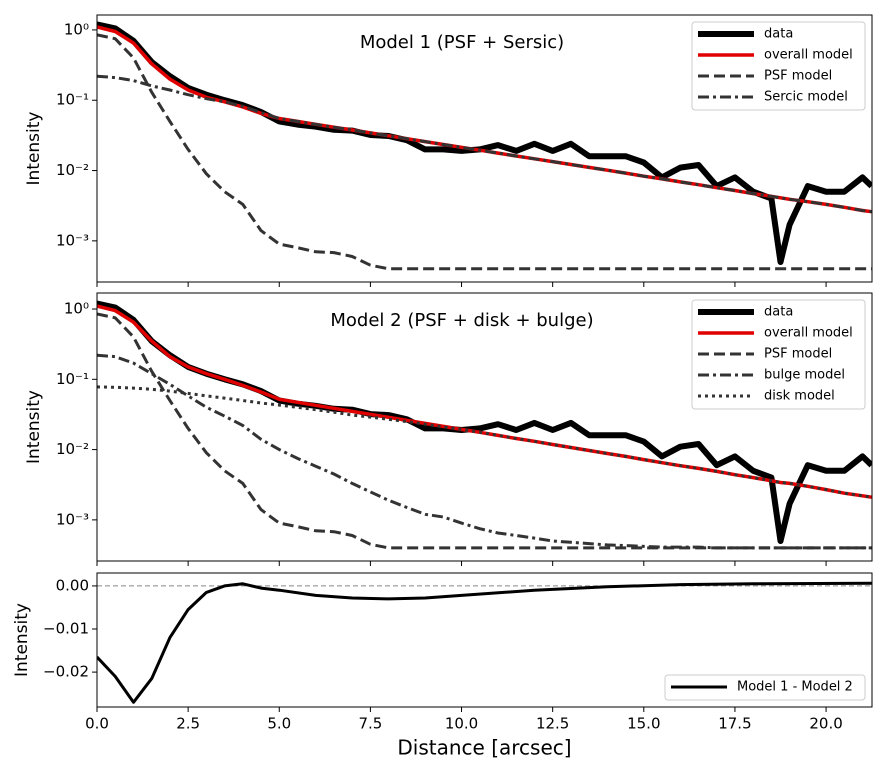 This screenshot has height=765, width=887. Describe the element at coordinates (72, 585) in the screenshot. I see `y-tick-label: 0.00` at that location.